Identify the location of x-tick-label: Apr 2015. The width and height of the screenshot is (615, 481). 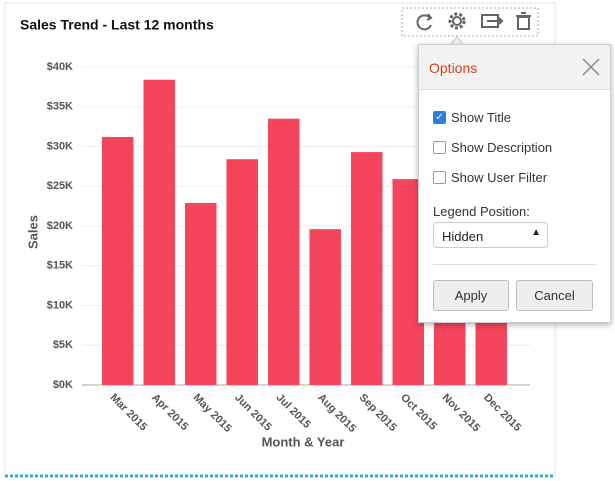
(169, 412).